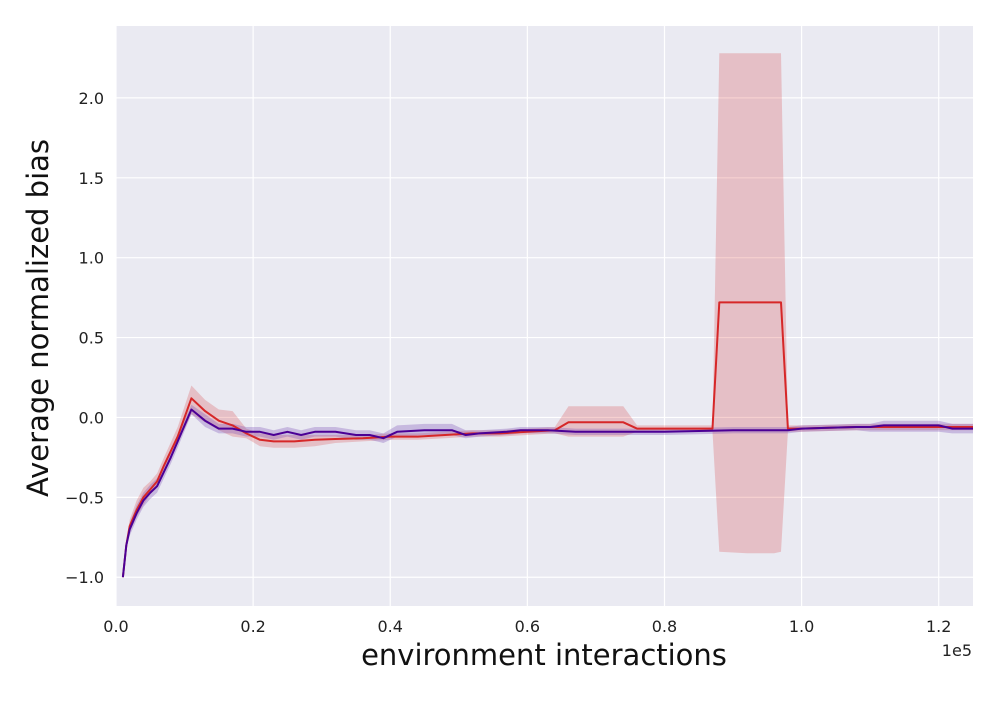 The image size is (1000, 705). Describe the element at coordinates (91, 178) in the screenshot. I see `y-tick-label: 1.5` at that location.